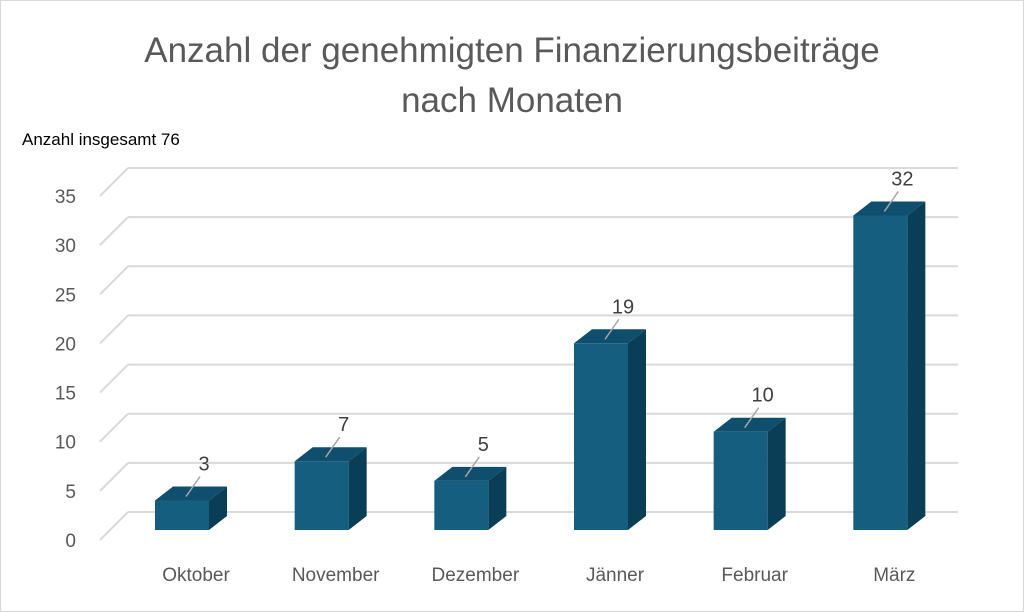  What do you see at coordinates (476, 575) in the screenshot?
I see `x-category-label: Dezember` at bounding box center [476, 575].